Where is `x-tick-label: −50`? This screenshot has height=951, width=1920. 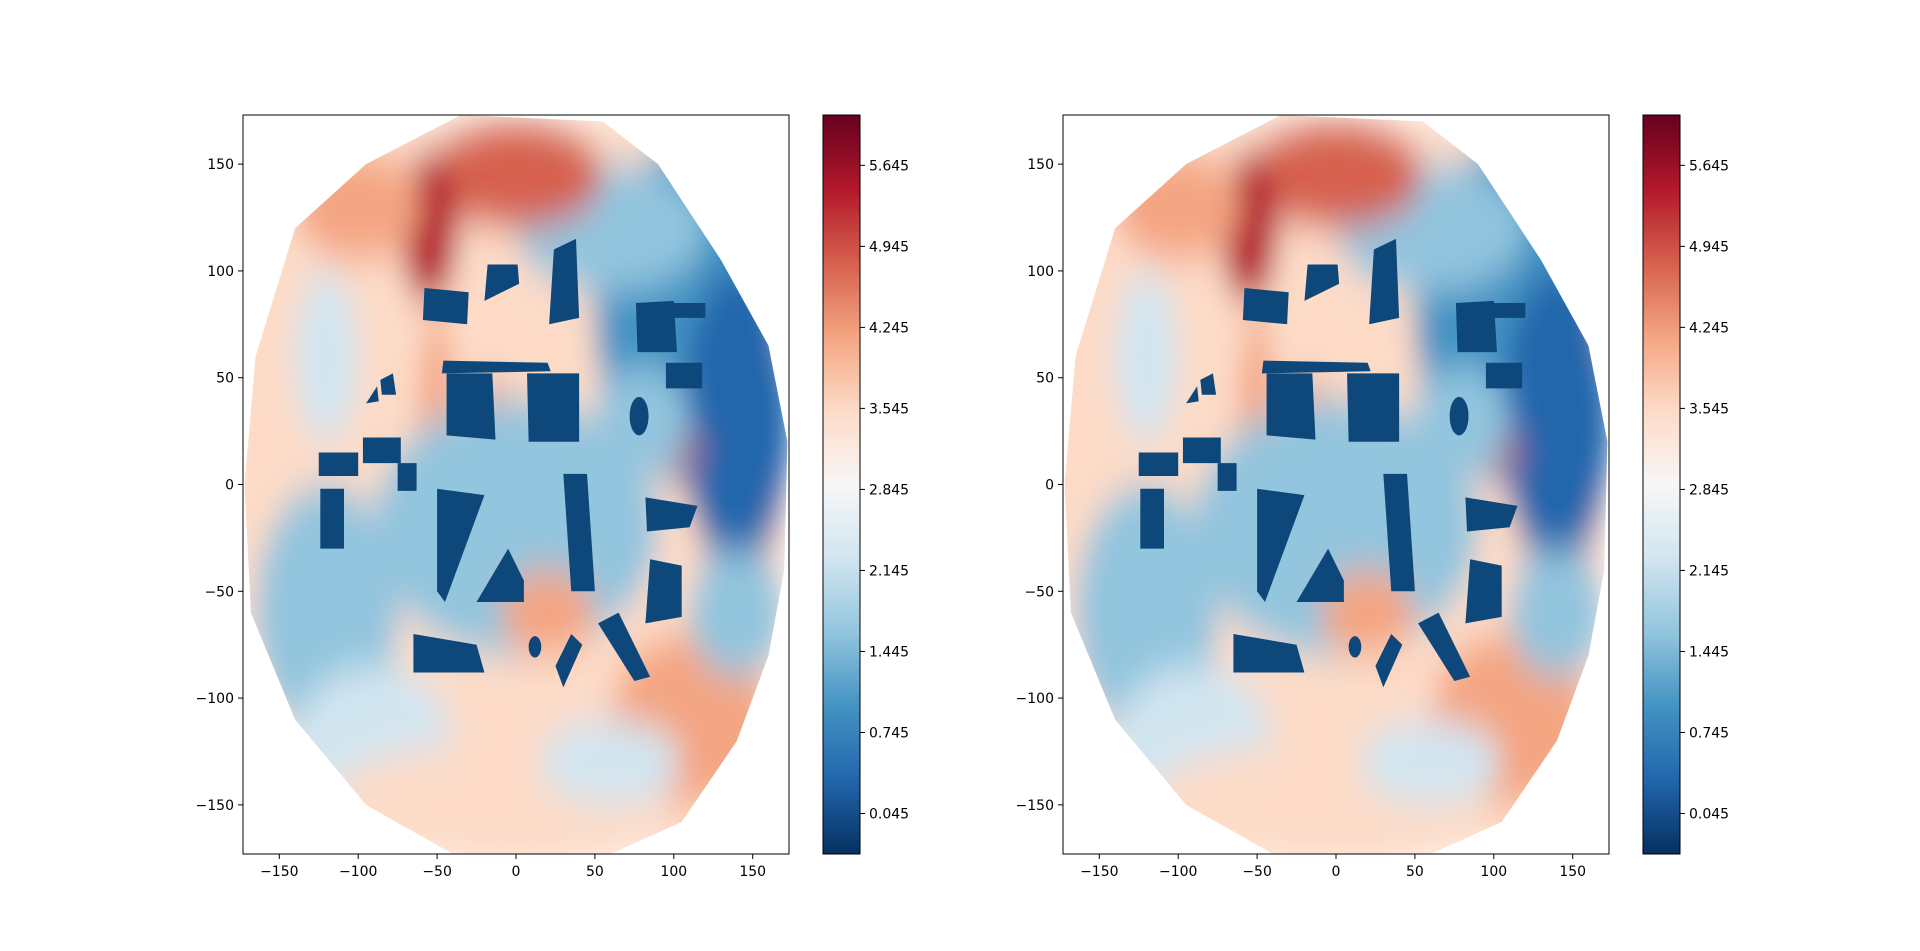 x-tick-label: −50 is located at coordinates (437, 872).